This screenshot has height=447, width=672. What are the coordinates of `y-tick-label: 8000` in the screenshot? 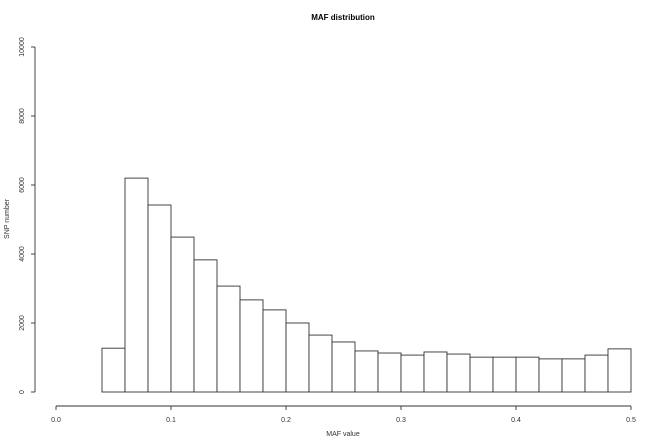 It's located at (22, 116).